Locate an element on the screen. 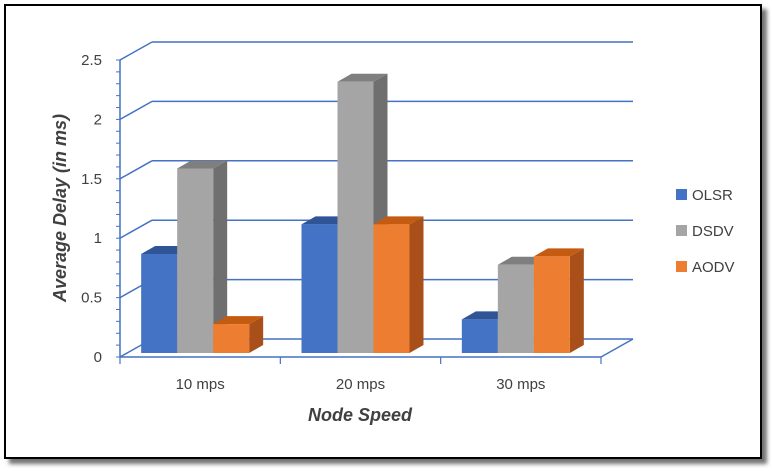 The width and height of the screenshot is (772, 471). x-tick-label: 30 mps is located at coordinates (520, 384).